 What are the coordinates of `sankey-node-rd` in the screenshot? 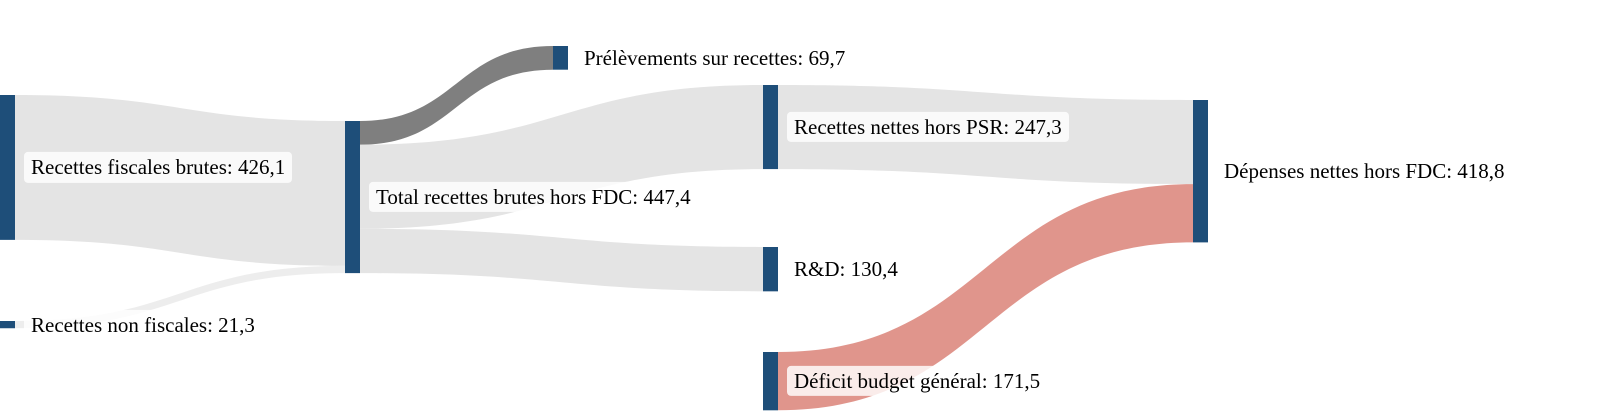 It's located at (770, 269).